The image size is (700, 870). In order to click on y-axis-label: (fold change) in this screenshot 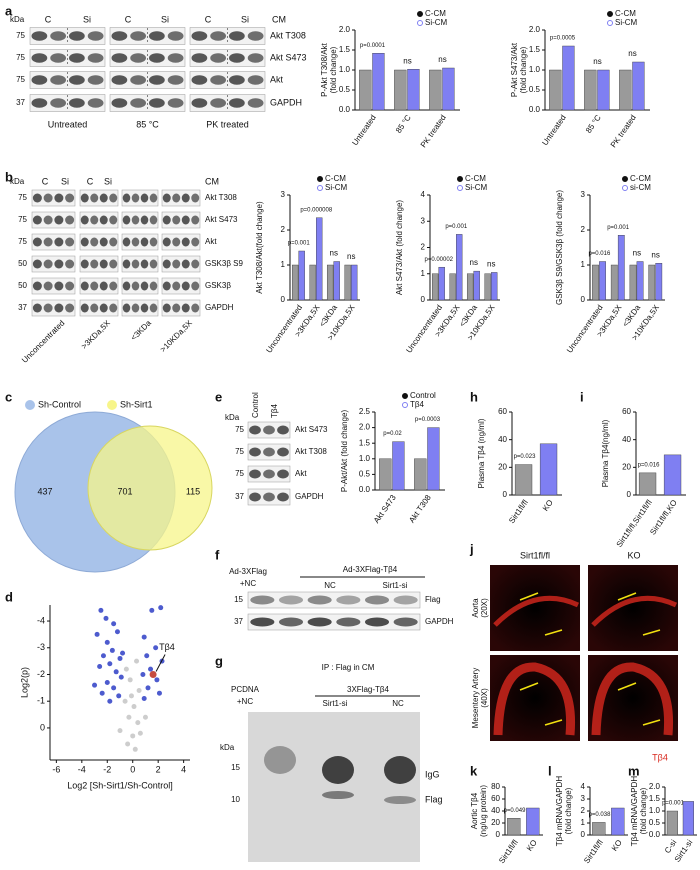, I will do `click(568, 810)`.